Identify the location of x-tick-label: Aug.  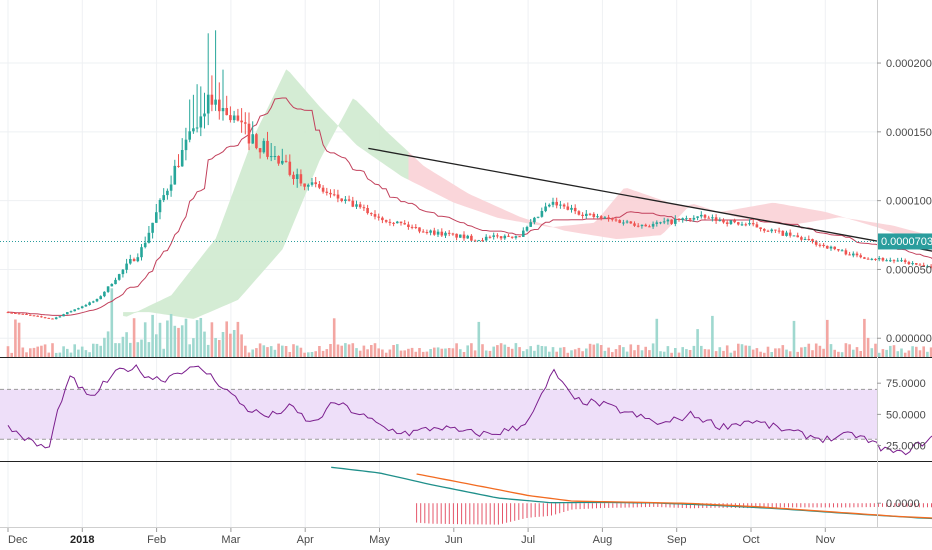
(603, 540).